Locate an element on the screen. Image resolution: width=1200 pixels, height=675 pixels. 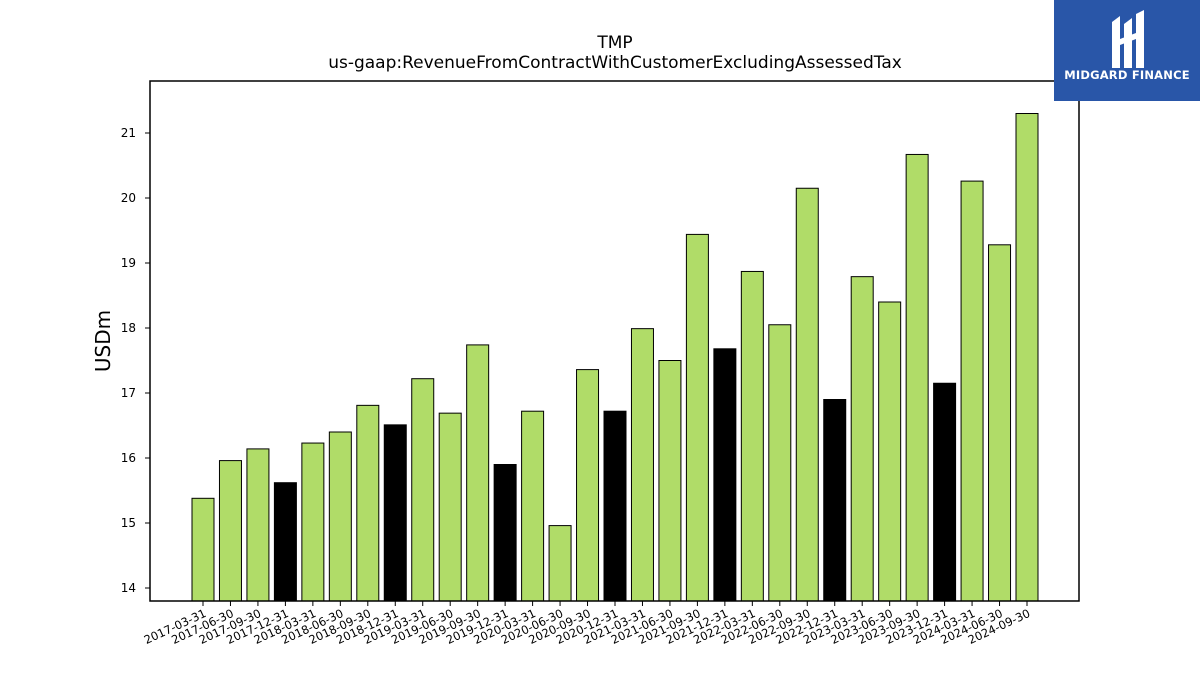
logo-text: MIDGARD FINANCE is located at coordinates (1127, 75).